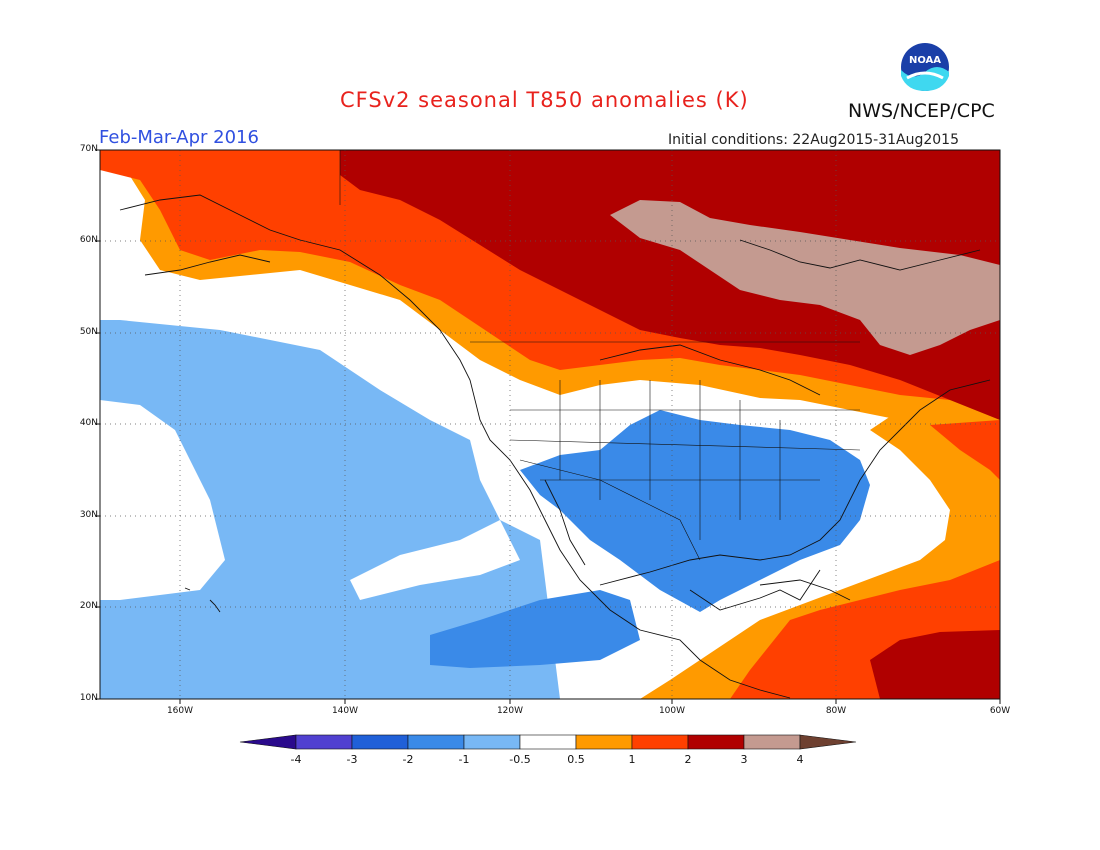  I want to click on noaa-logo-icon: NOAA, so click(925, 67).